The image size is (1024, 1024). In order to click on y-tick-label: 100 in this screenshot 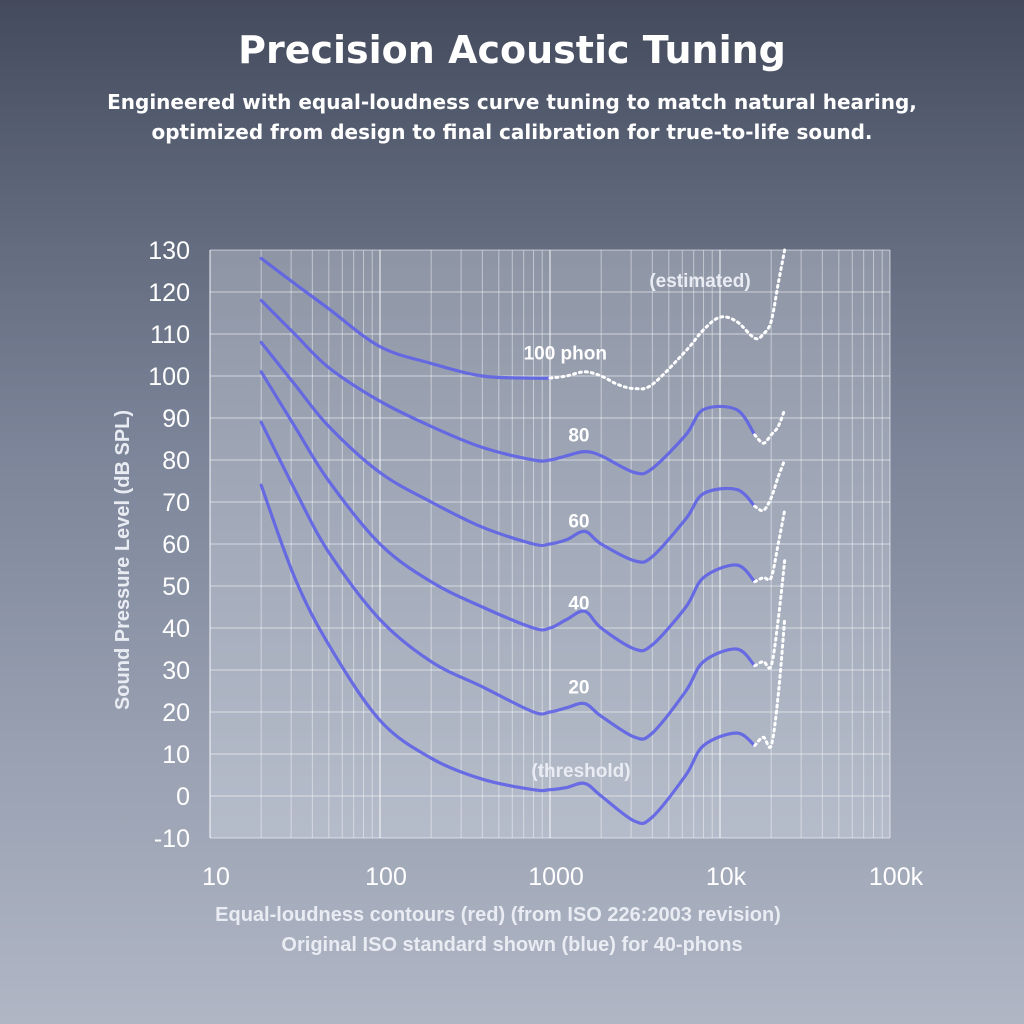, I will do `click(169, 377)`.